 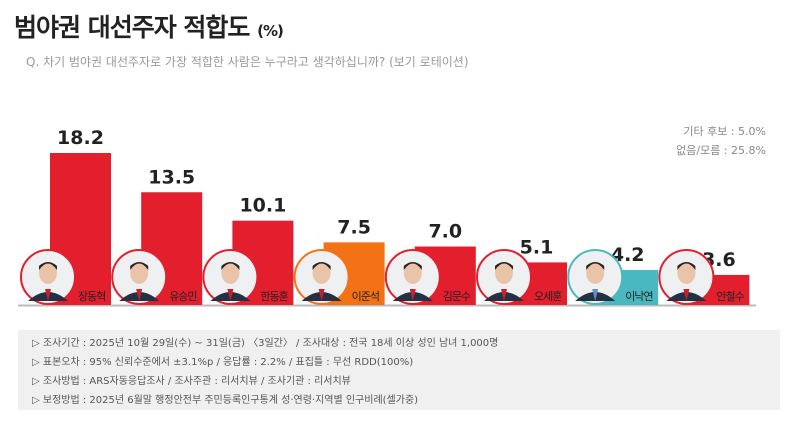 I want to click on data-label: 13.5, so click(x=171, y=177).